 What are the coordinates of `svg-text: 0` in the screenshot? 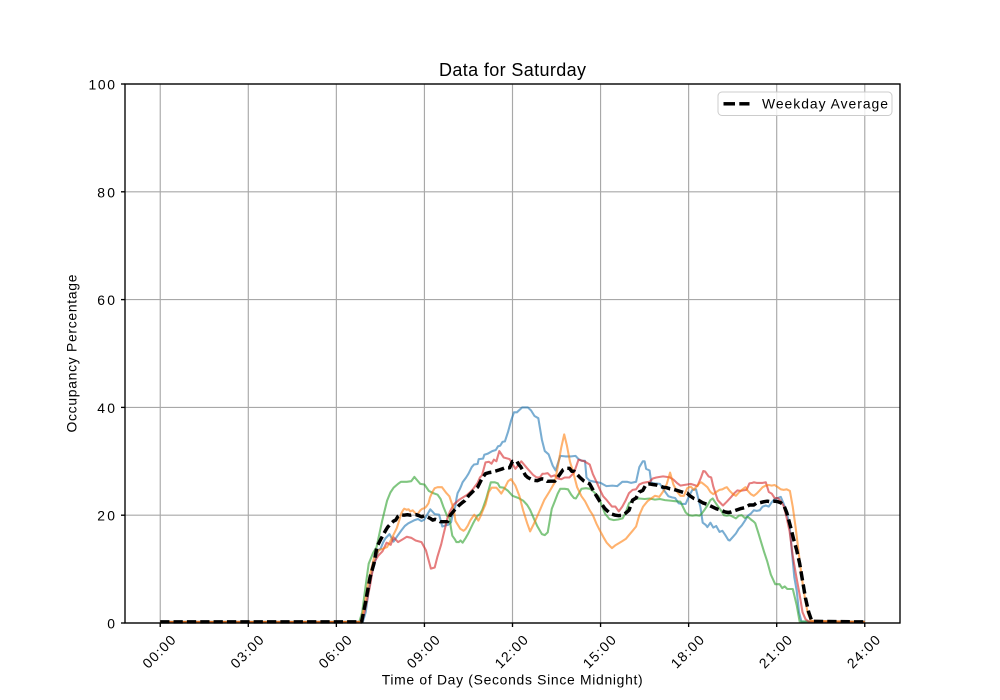 It's located at (111, 624).